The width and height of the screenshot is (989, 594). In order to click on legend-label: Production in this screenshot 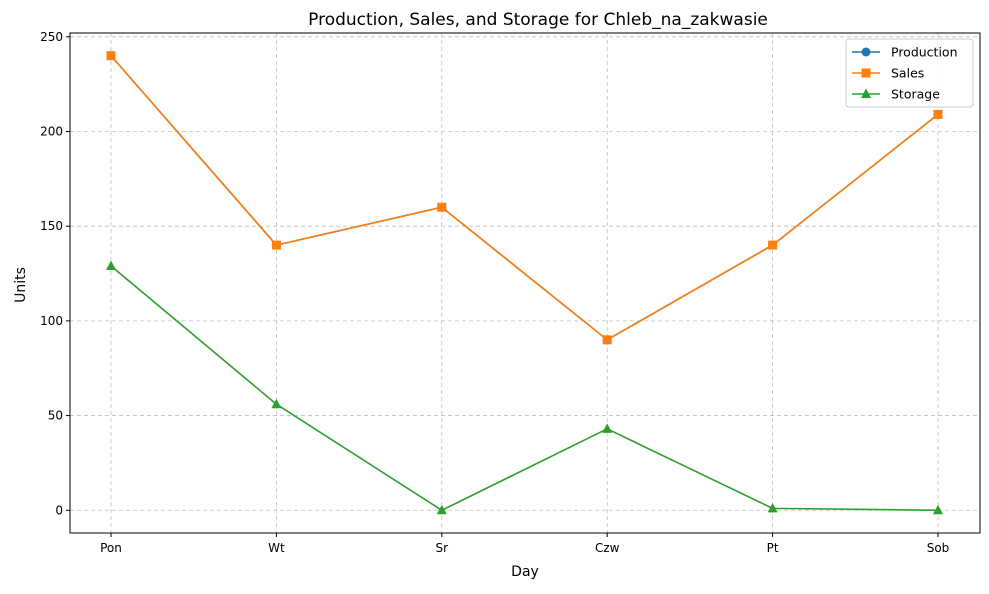, I will do `click(924, 52)`.